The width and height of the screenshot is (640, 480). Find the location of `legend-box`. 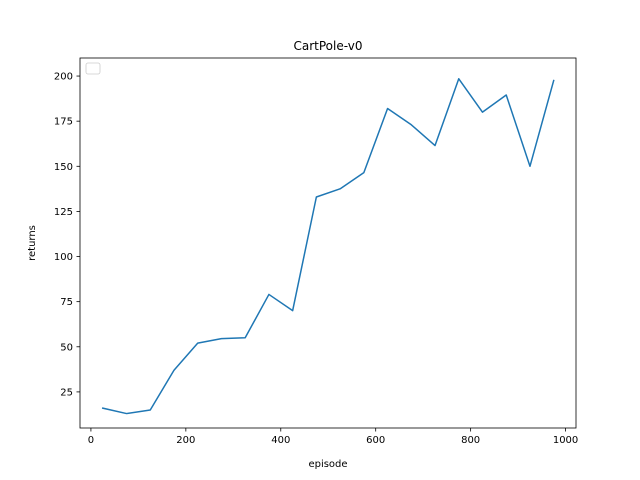

legend-box is located at coordinates (93, 68).